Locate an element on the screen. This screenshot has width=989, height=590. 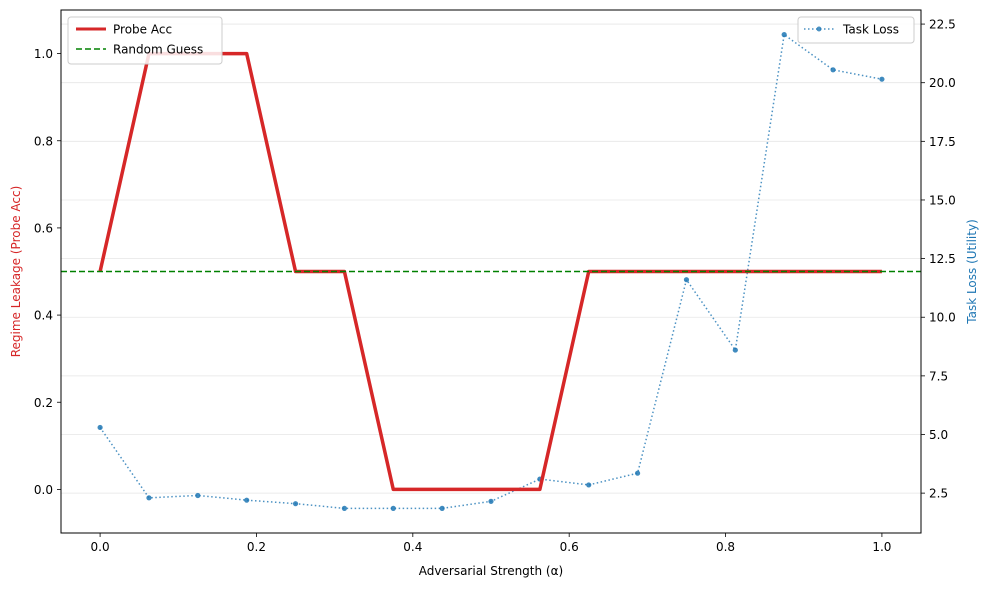
y-axis-right: 2.5 5.0 7.5 10.0 12.5 15.0 17.5 20.0 22.5 is located at coordinates (938, 259).